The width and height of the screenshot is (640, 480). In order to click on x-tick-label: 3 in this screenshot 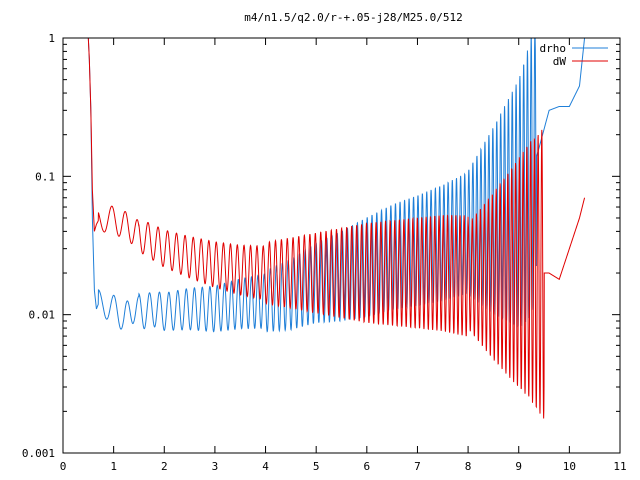, I will do `click(215, 466)`.